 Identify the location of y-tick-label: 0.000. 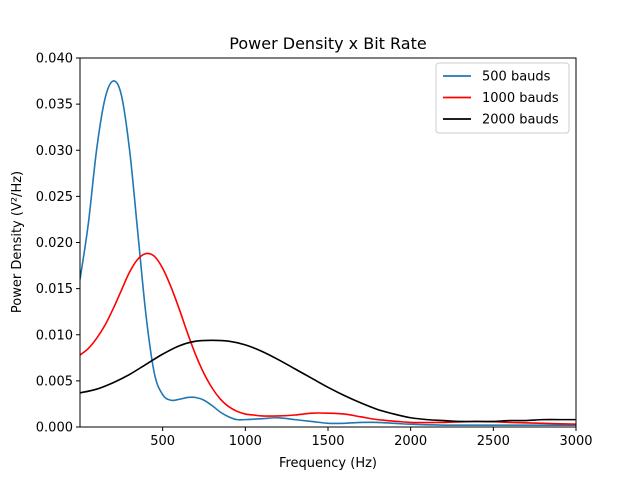
(54, 428).